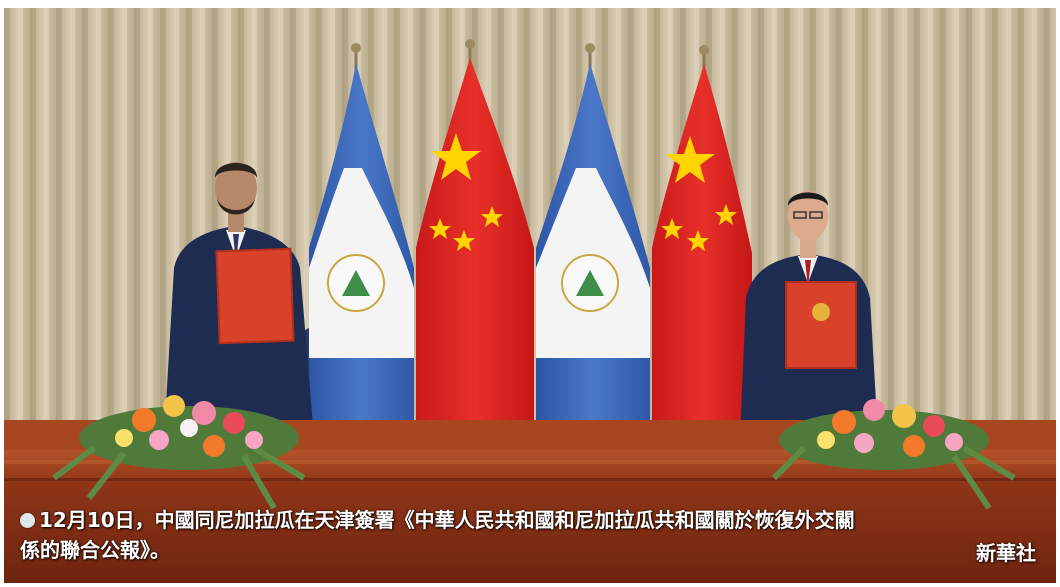 This screenshot has height=587, width=1060. What do you see at coordinates (593, 235) in the screenshot?
I see `nicaragua-flag-right` at bounding box center [593, 235].